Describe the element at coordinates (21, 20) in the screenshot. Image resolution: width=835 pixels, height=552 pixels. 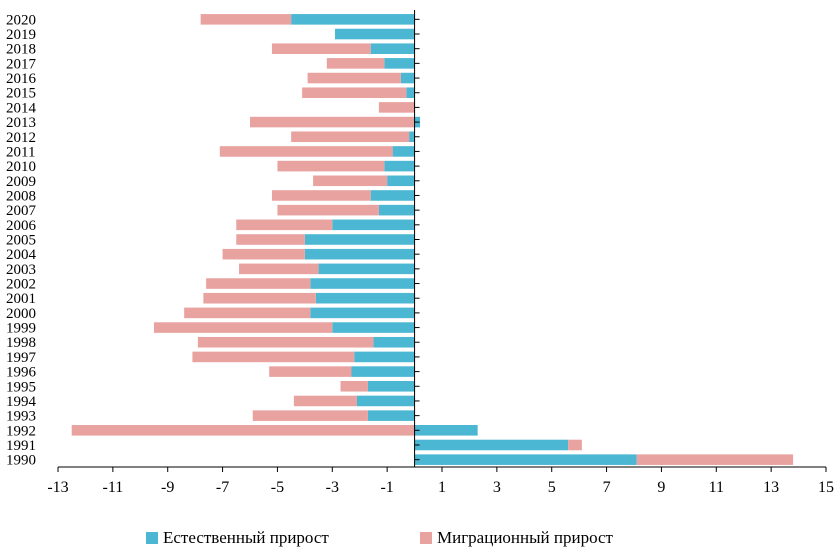
I see `y-tick-label: 2020` at that location.